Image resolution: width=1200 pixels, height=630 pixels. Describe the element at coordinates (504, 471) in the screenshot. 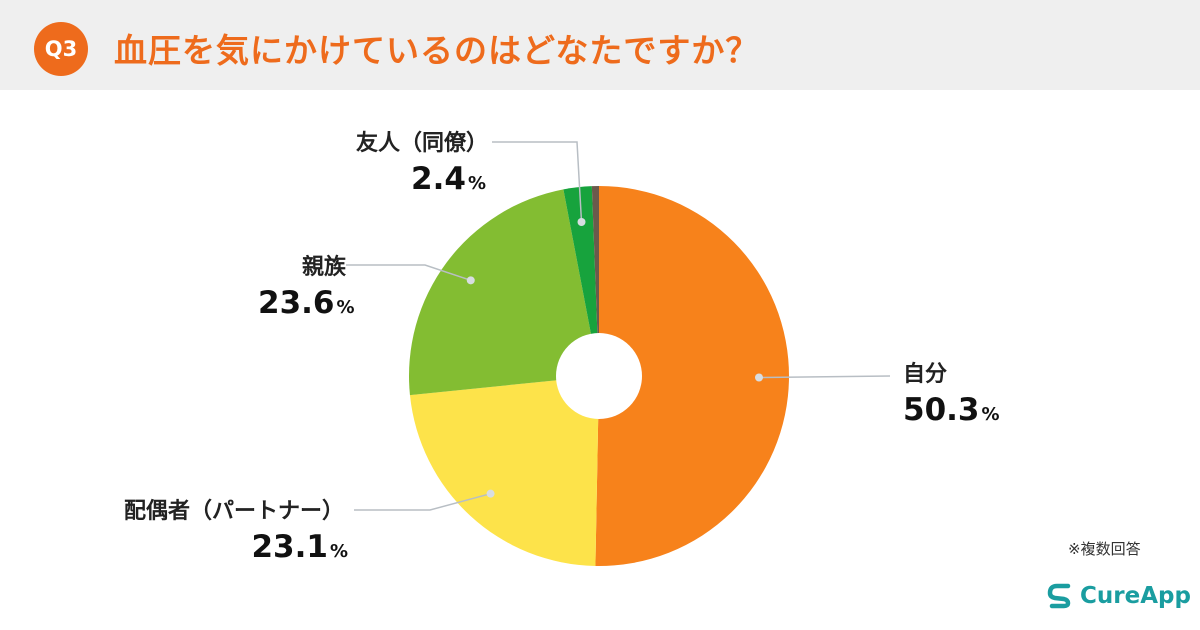

I see `slice-spouse` at that location.